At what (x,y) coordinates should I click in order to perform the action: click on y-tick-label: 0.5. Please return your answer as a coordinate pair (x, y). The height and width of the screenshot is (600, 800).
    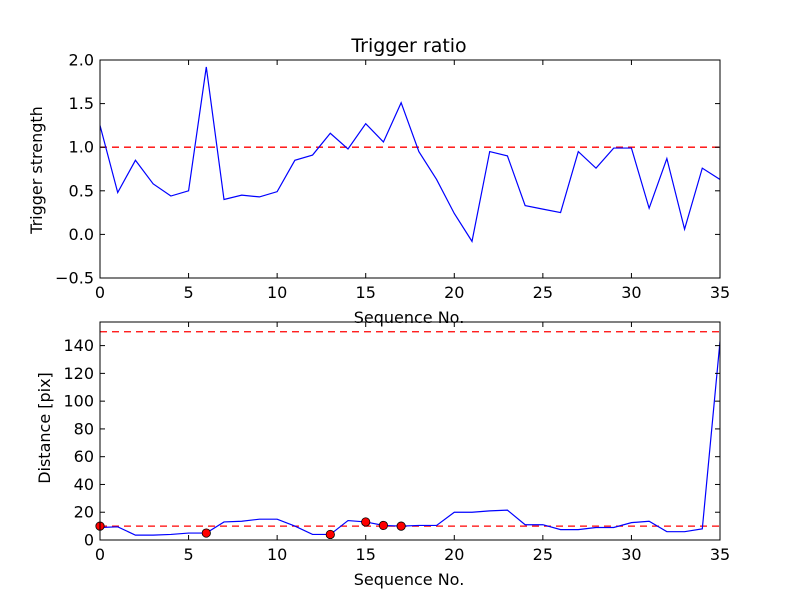
    Looking at the image, I should click on (81, 190).